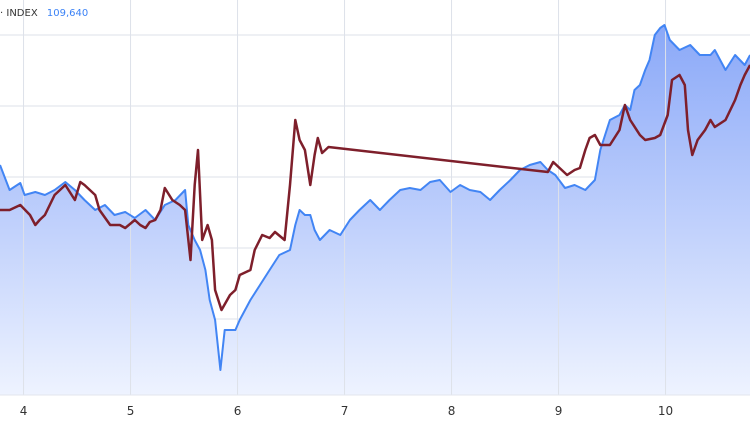  Describe the element at coordinates (452, 411) in the screenshot. I see `x-tick-label: 8` at that location.